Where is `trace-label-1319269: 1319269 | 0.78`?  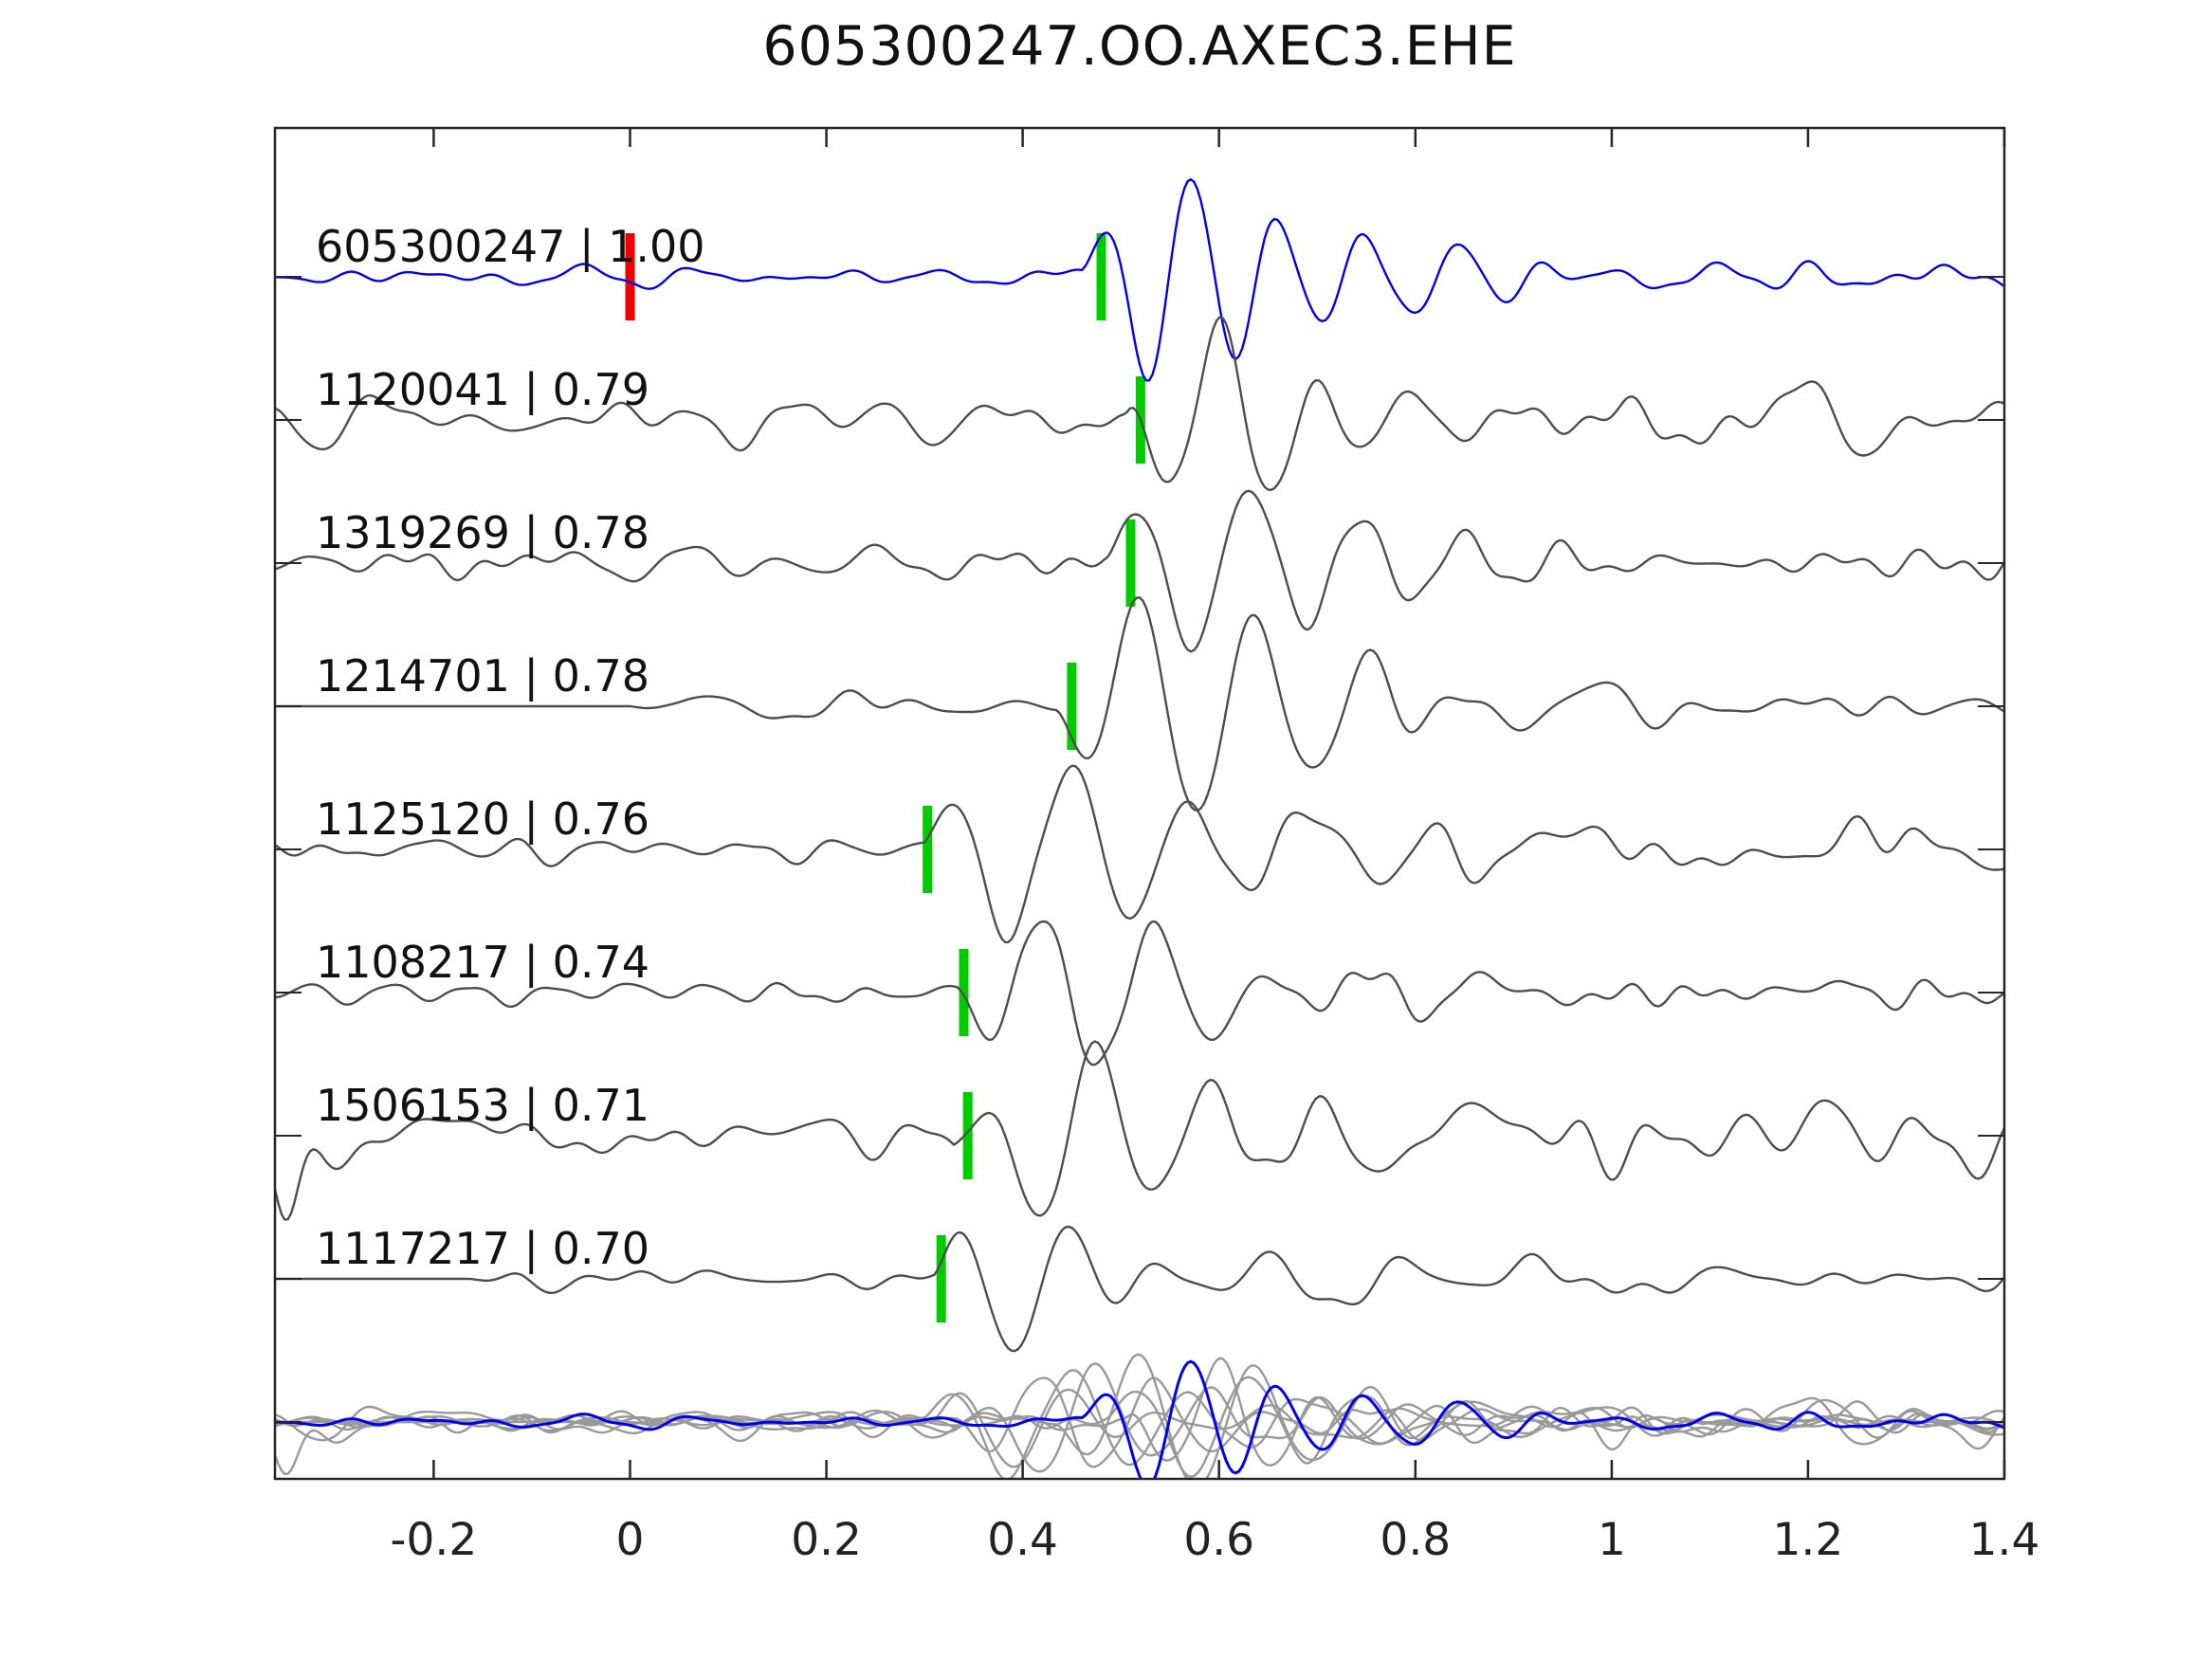 trace-label-1319269: 1319269 | 0.78 is located at coordinates (482, 533).